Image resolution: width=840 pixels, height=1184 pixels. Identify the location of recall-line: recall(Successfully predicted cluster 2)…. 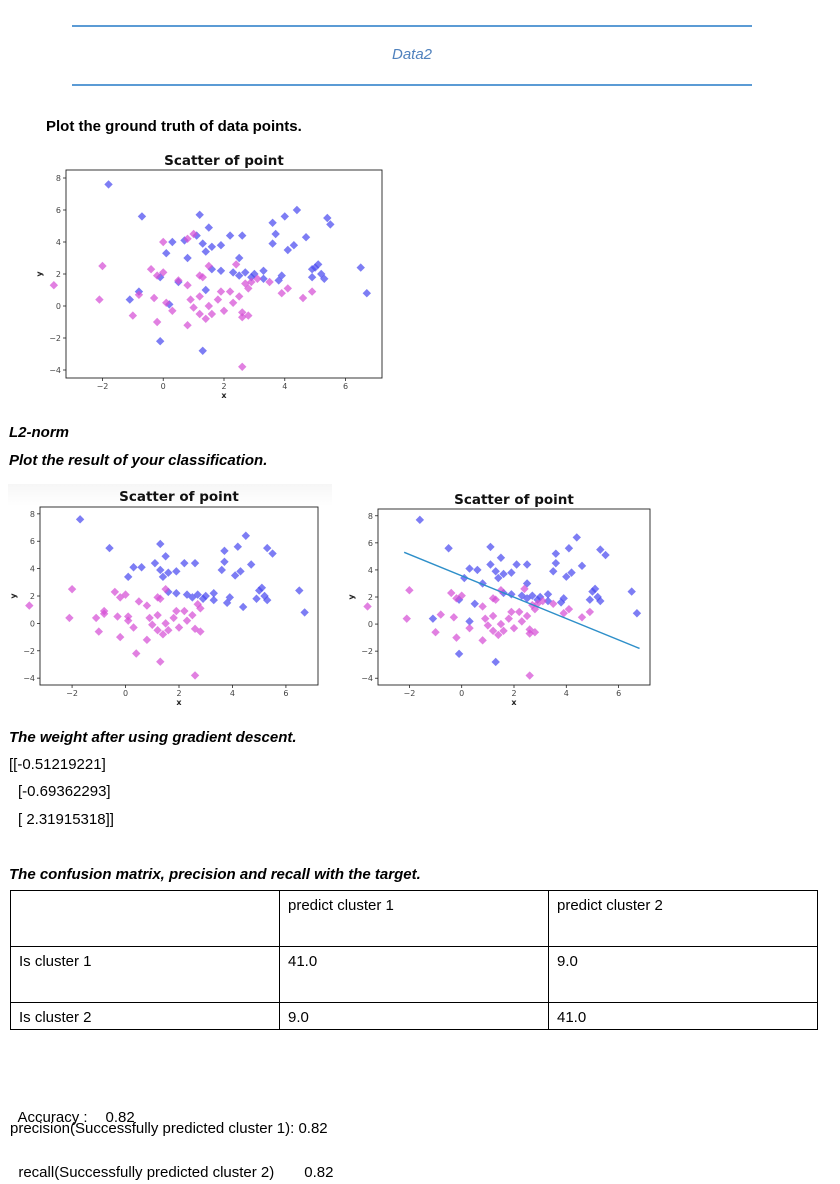
(171, 1164).